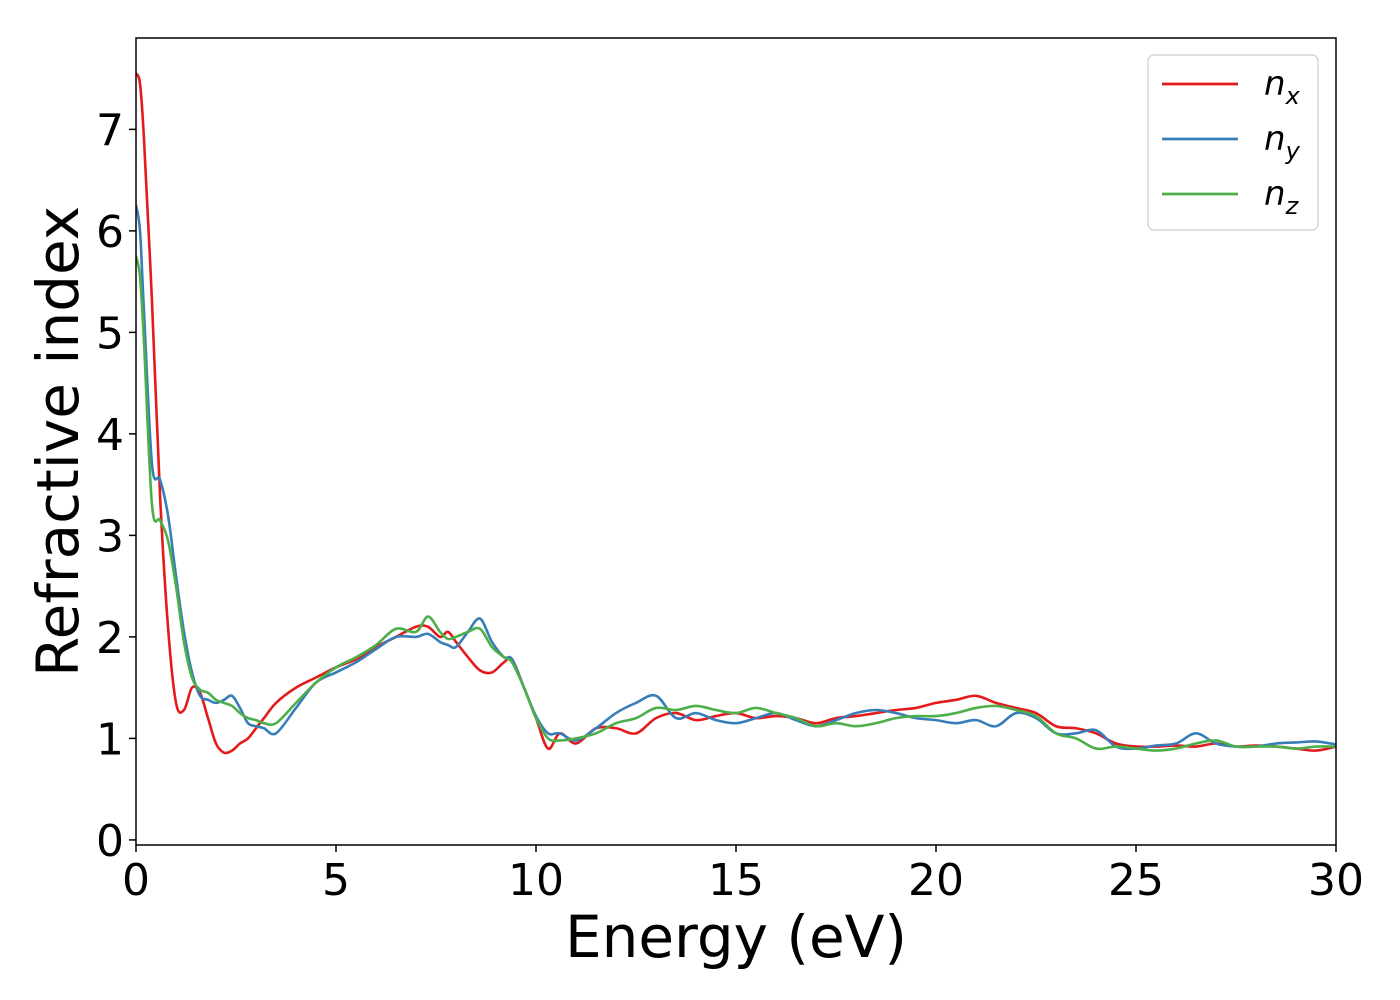 The height and width of the screenshot is (1000, 1400). I want to click on legend-box, so click(1233, 142).